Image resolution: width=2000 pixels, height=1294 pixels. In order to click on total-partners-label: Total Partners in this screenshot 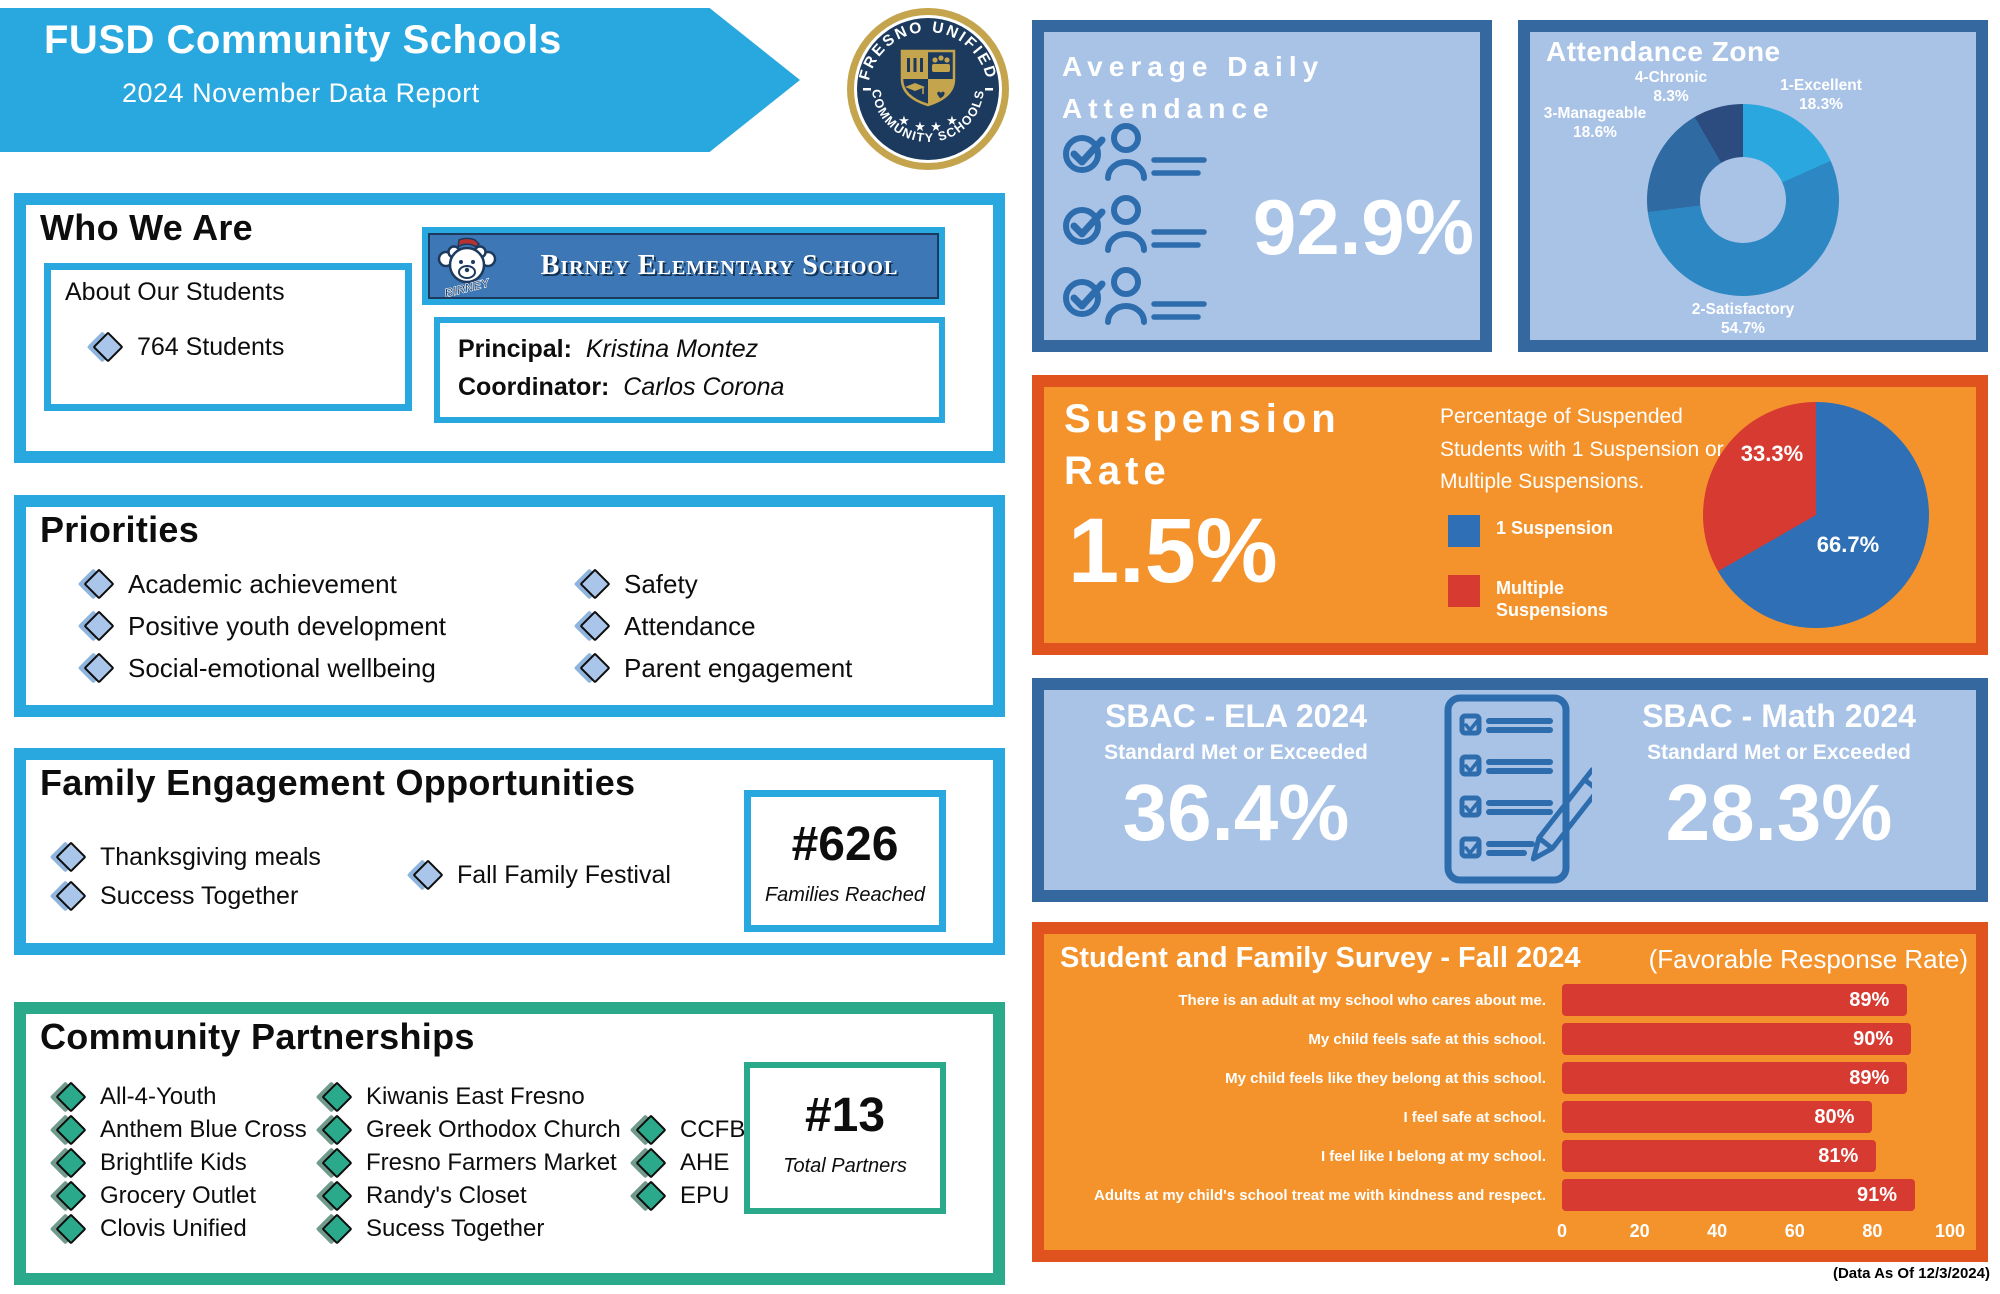, I will do `click(845, 1166)`.